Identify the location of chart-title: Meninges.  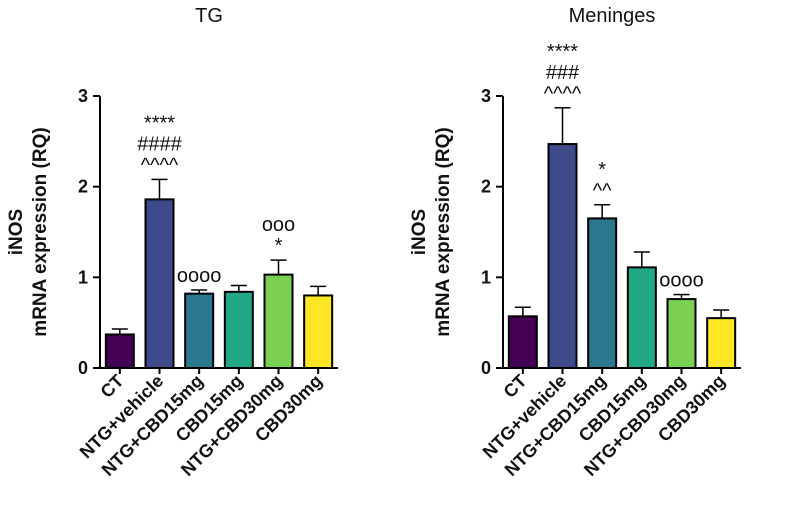
(612, 16).